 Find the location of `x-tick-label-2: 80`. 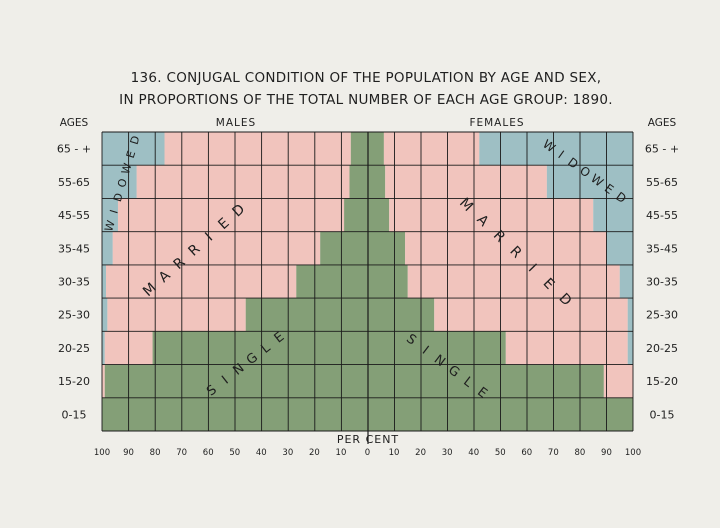

x-tick-label-2: 80 is located at coordinates (155, 453).